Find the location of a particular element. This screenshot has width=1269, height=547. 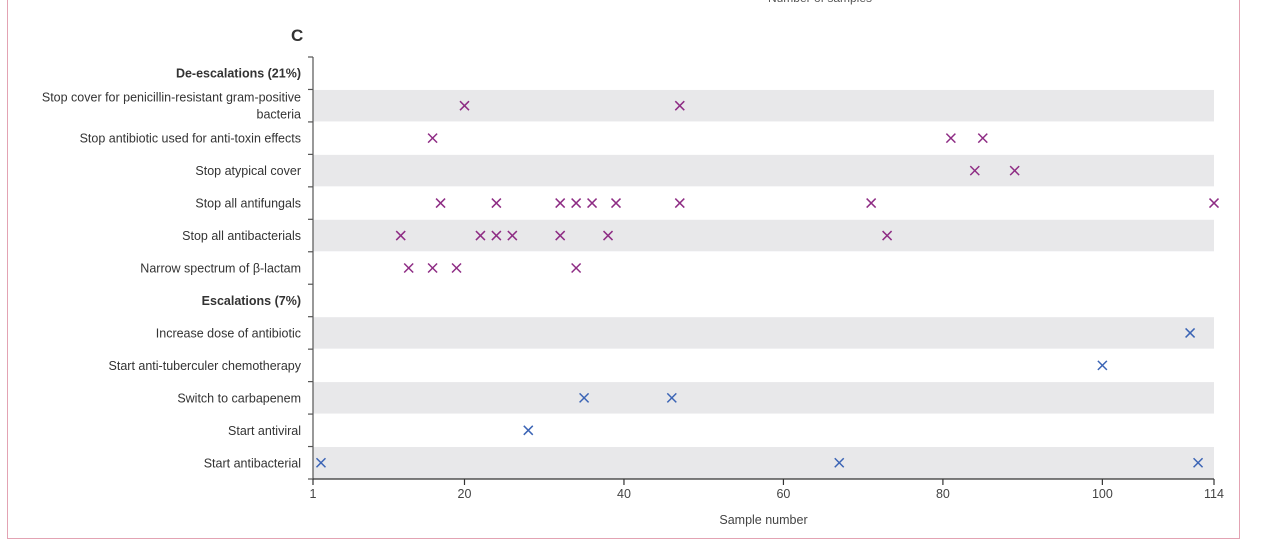

x-tick-label: 114 is located at coordinates (1214, 494).